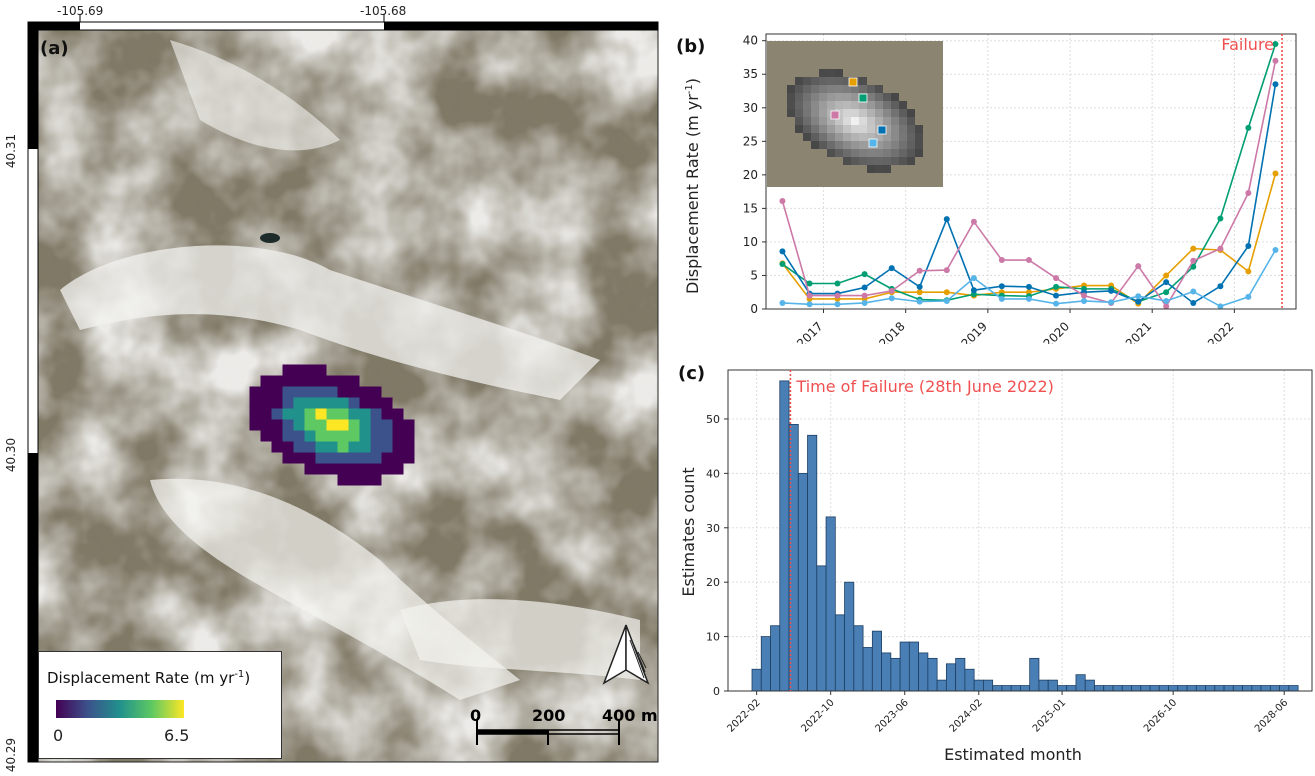 Image resolution: width=1315 pixels, height=776 pixels. Describe the element at coordinates (817, 715) in the screenshot. I see `x-tick-label: 2022-10` at that location.